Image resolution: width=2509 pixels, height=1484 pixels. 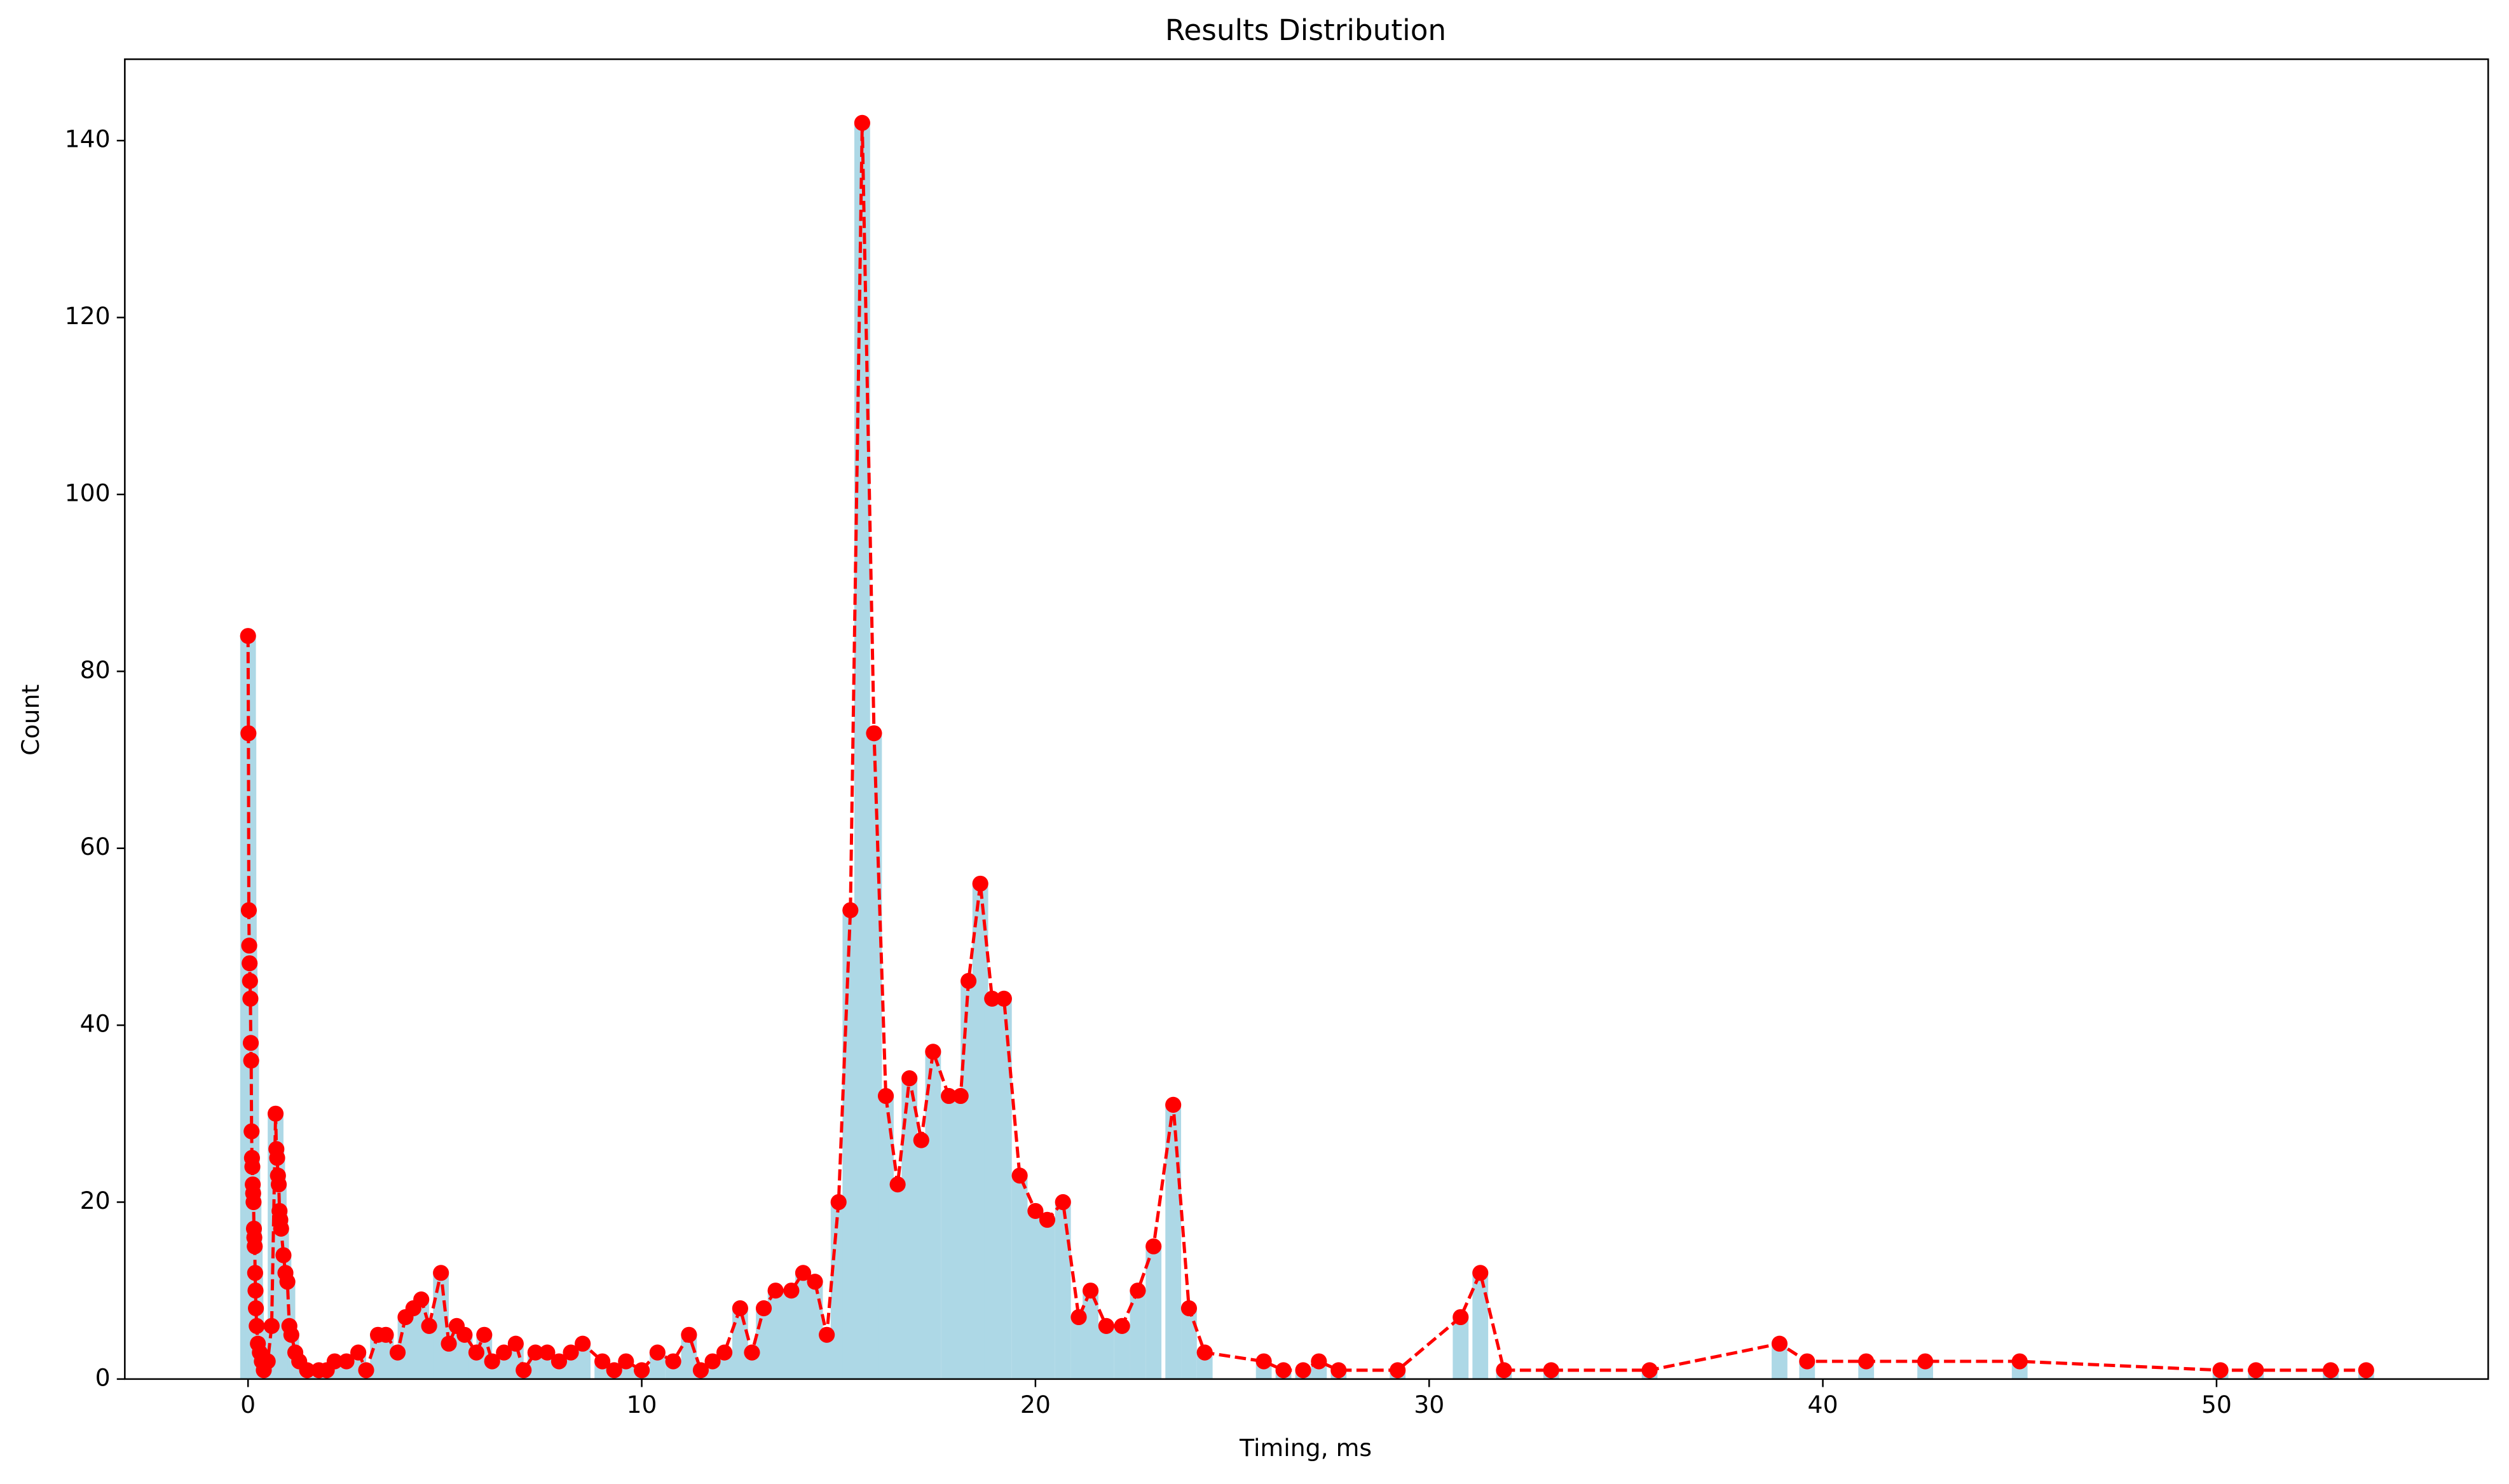 What do you see at coordinates (95, 847) in the screenshot?
I see `y-tick-label: 60` at bounding box center [95, 847].